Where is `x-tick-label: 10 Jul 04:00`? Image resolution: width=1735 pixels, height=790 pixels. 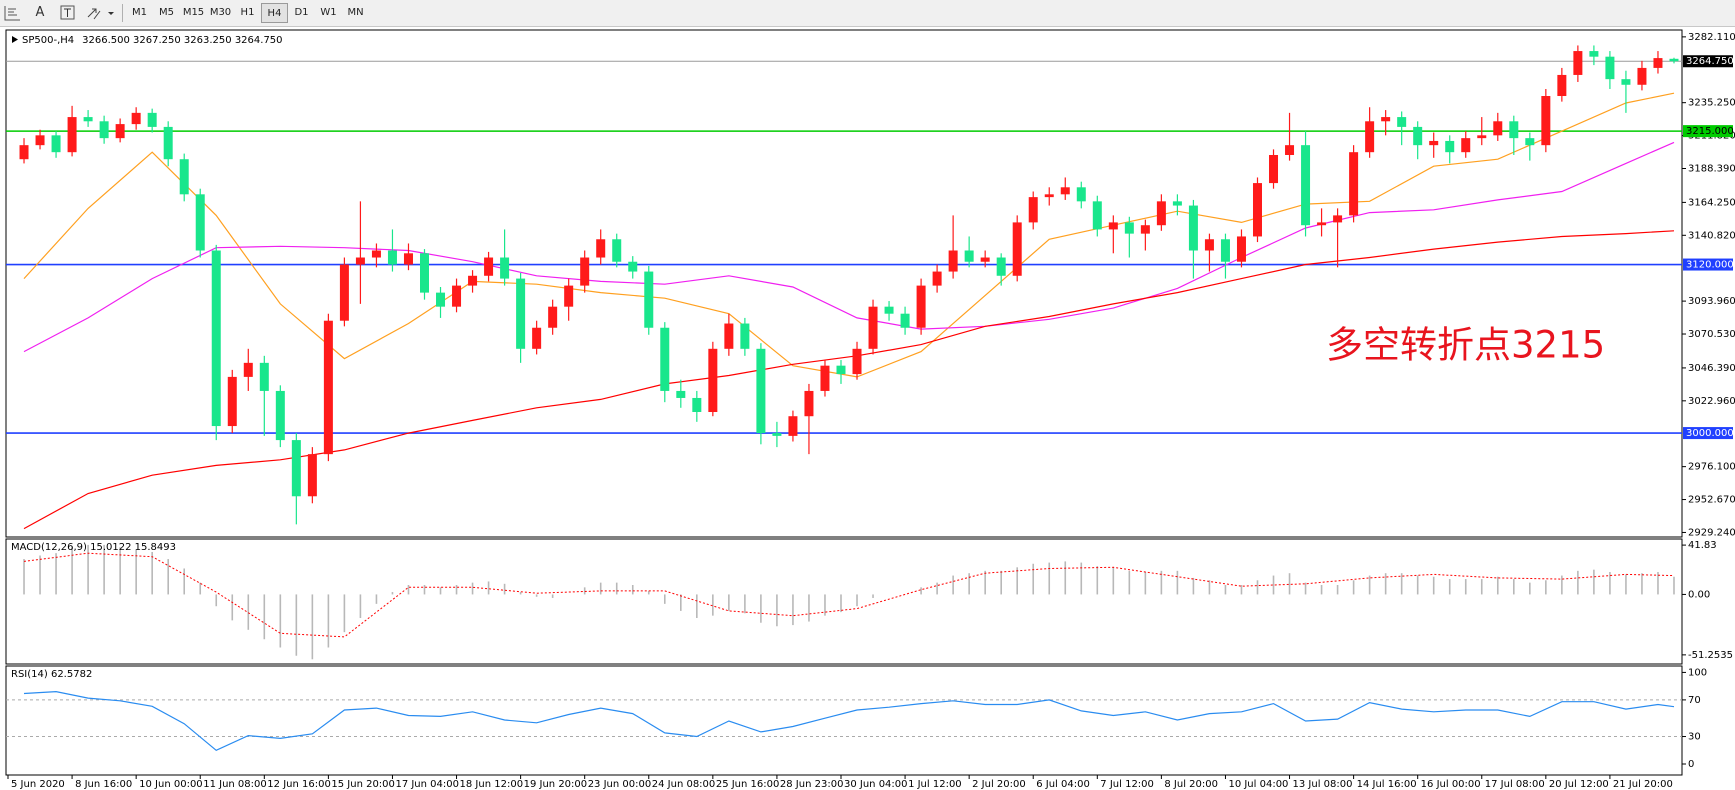 x-tick-label: 10 Jul 04:00 is located at coordinates (1258, 784).